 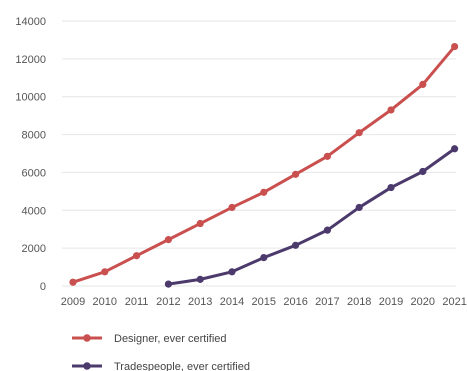 I want to click on x-tick-label: 2015, so click(x=264, y=302).